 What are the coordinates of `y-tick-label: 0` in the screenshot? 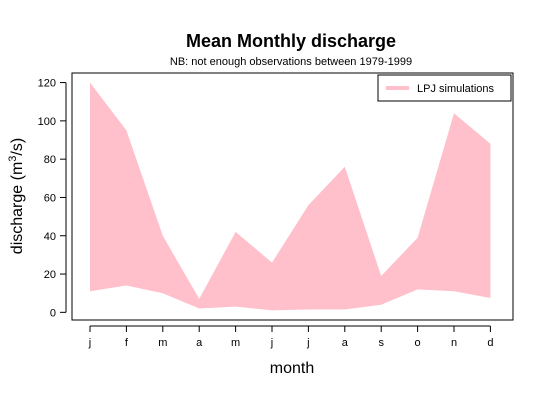 It's located at (53, 313).